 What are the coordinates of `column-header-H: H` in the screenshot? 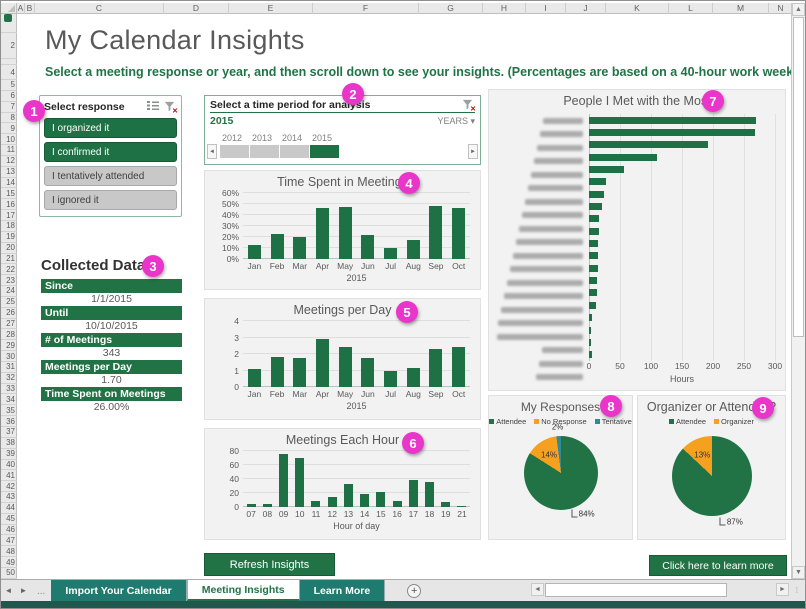 It's located at (504, 8).